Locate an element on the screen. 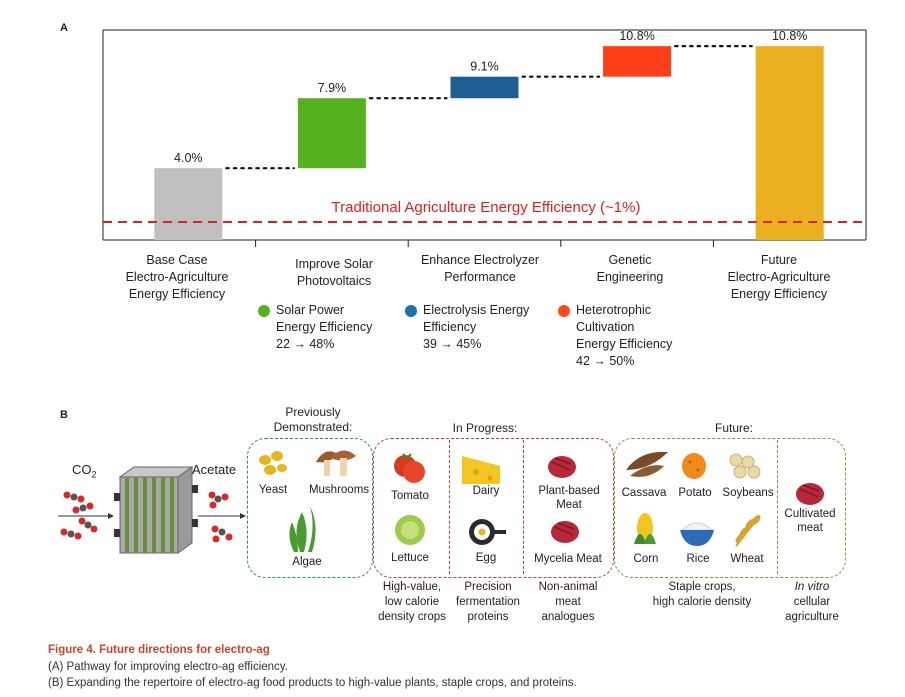 The width and height of the screenshot is (905, 697). value-label-0: 4.0% is located at coordinates (188, 158).